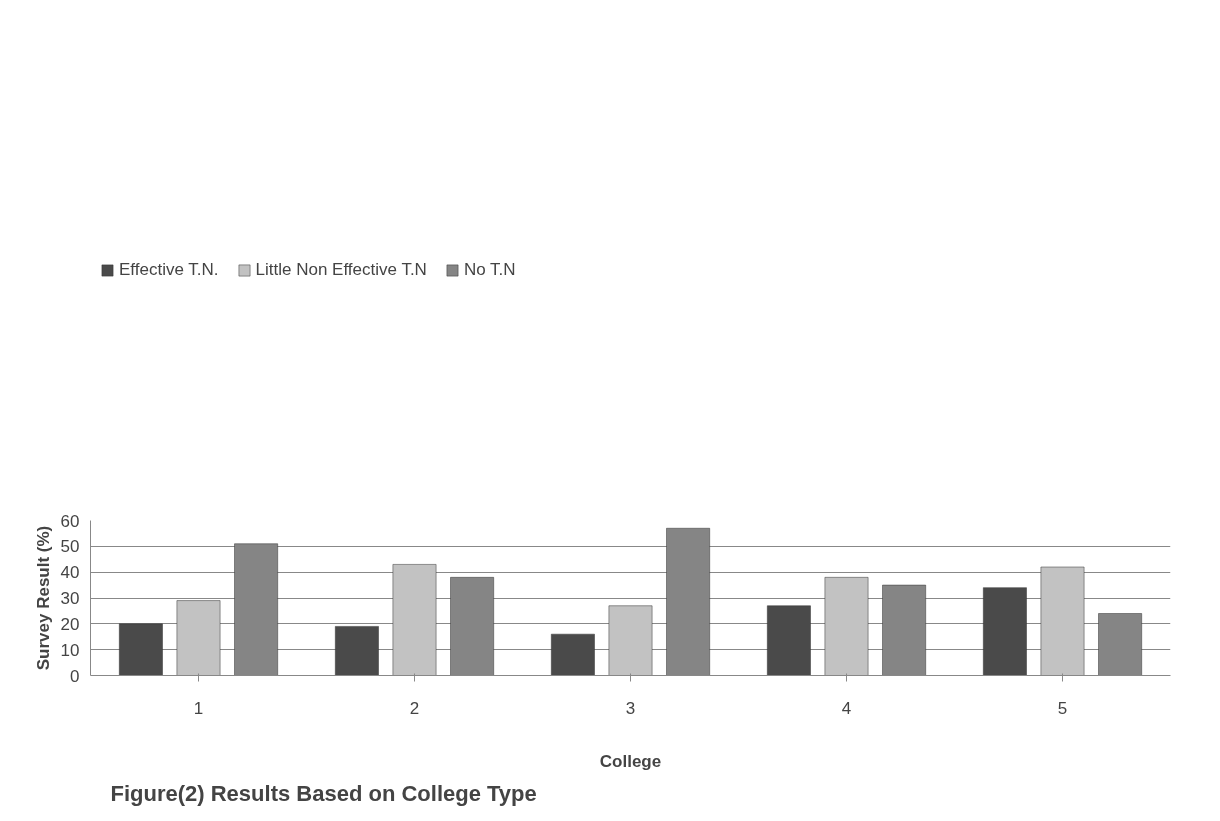  What do you see at coordinates (70, 650) in the screenshot?
I see `y-tick-label: 10` at bounding box center [70, 650].